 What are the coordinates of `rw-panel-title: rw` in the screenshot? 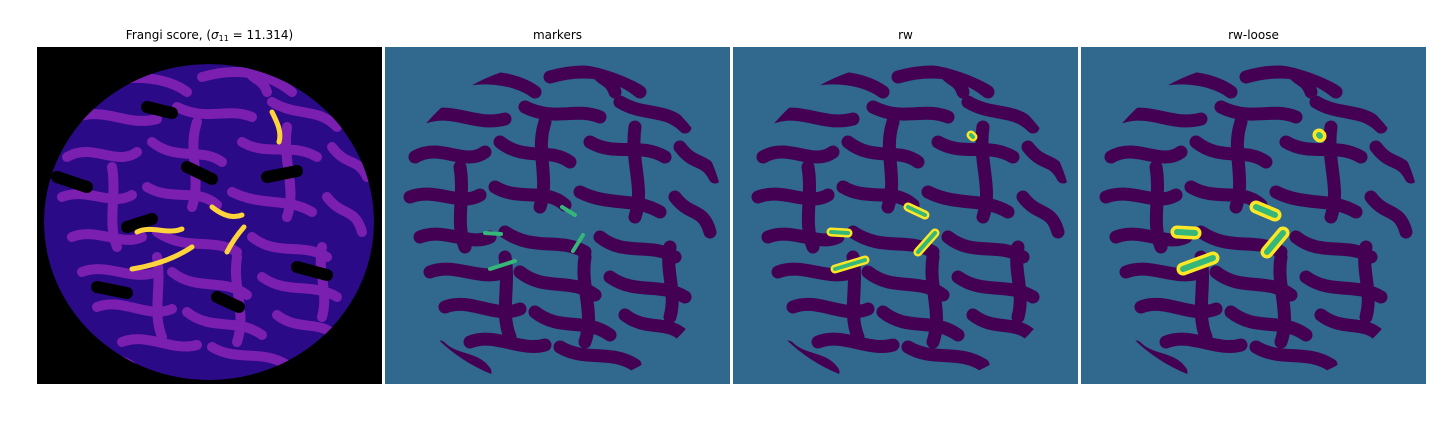 It's located at (905, 35).